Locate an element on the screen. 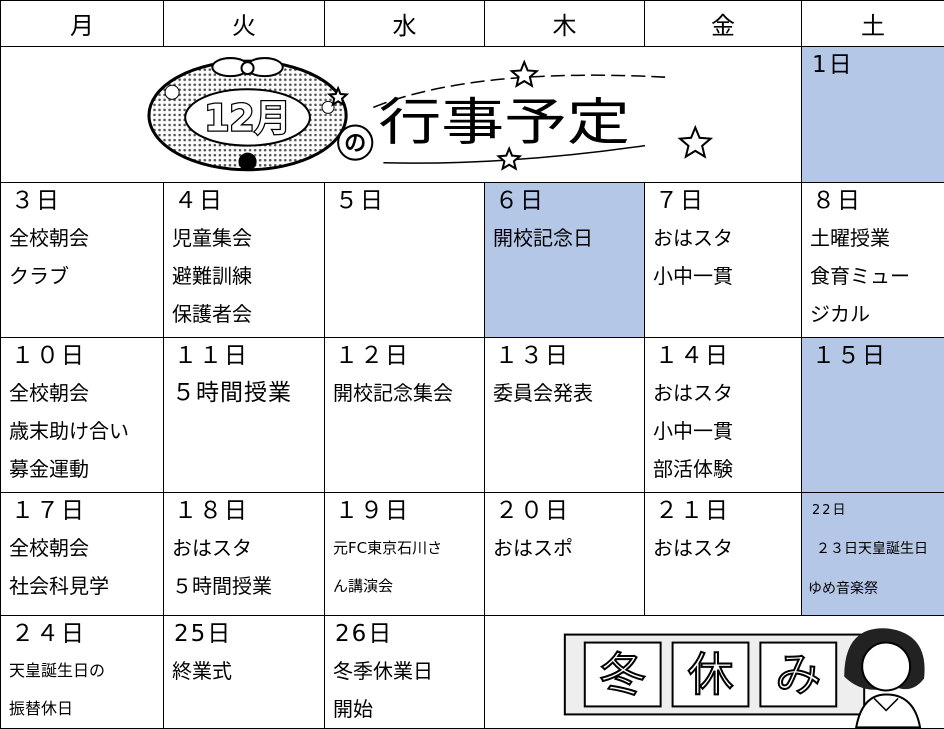 This screenshot has width=944, height=729. day-cell: ７日おはスタ小中一貫 is located at coordinates (723, 259).